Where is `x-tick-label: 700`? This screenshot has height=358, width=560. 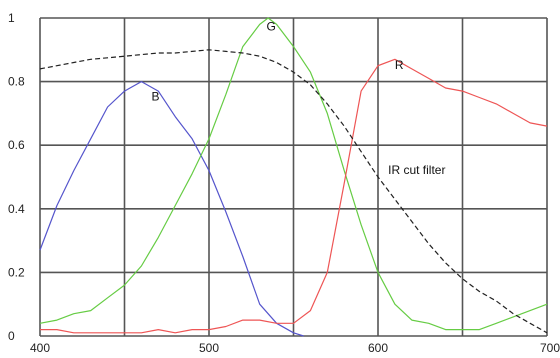
x-tick-label: 700 is located at coordinates (550, 348).